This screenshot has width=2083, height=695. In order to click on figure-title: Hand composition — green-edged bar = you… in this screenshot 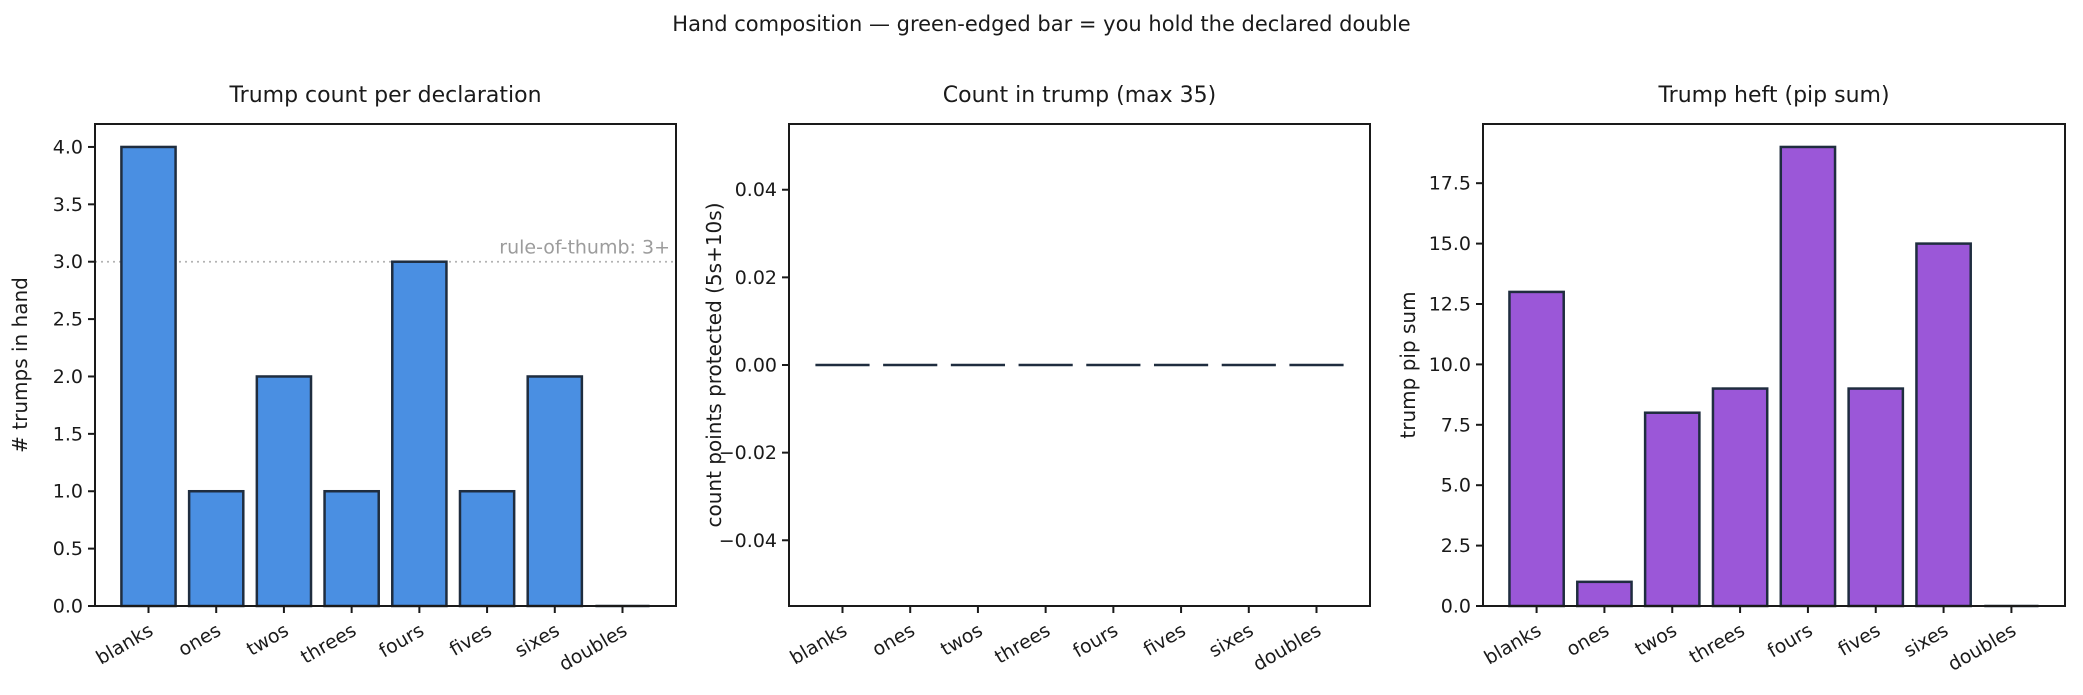, I will do `click(1041, 24)`.